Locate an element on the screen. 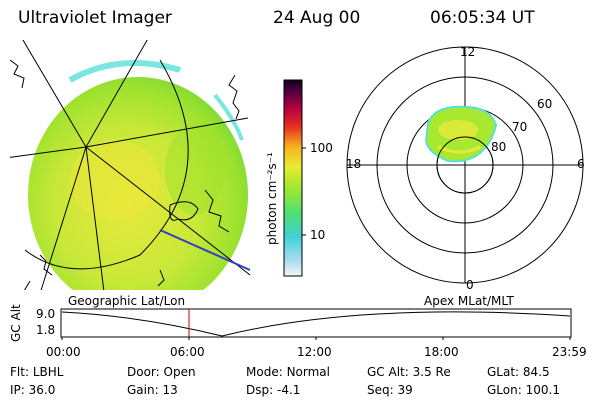  status-mode: Mode: Normal is located at coordinates (288, 372).